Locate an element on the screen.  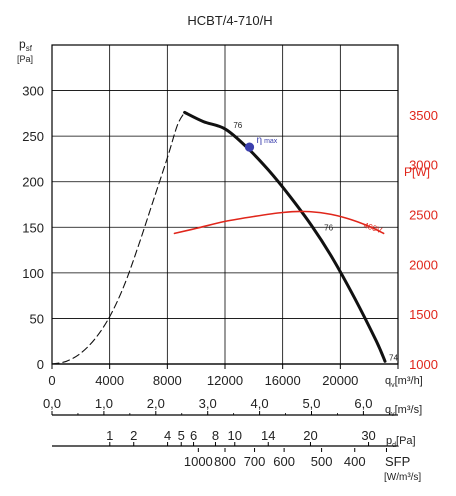
x-tick-label: 8000 is located at coordinates (167, 380).